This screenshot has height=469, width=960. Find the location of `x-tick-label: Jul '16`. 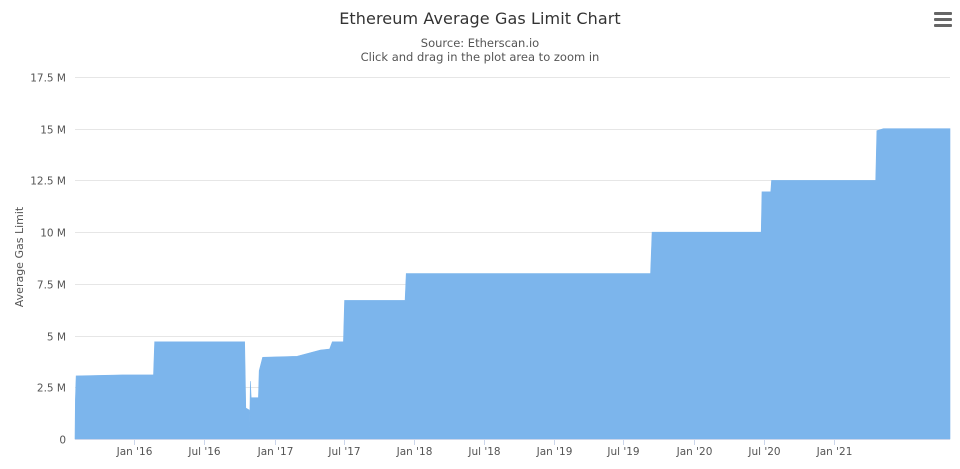

x-tick-label: Jul '16 is located at coordinates (204, 452).